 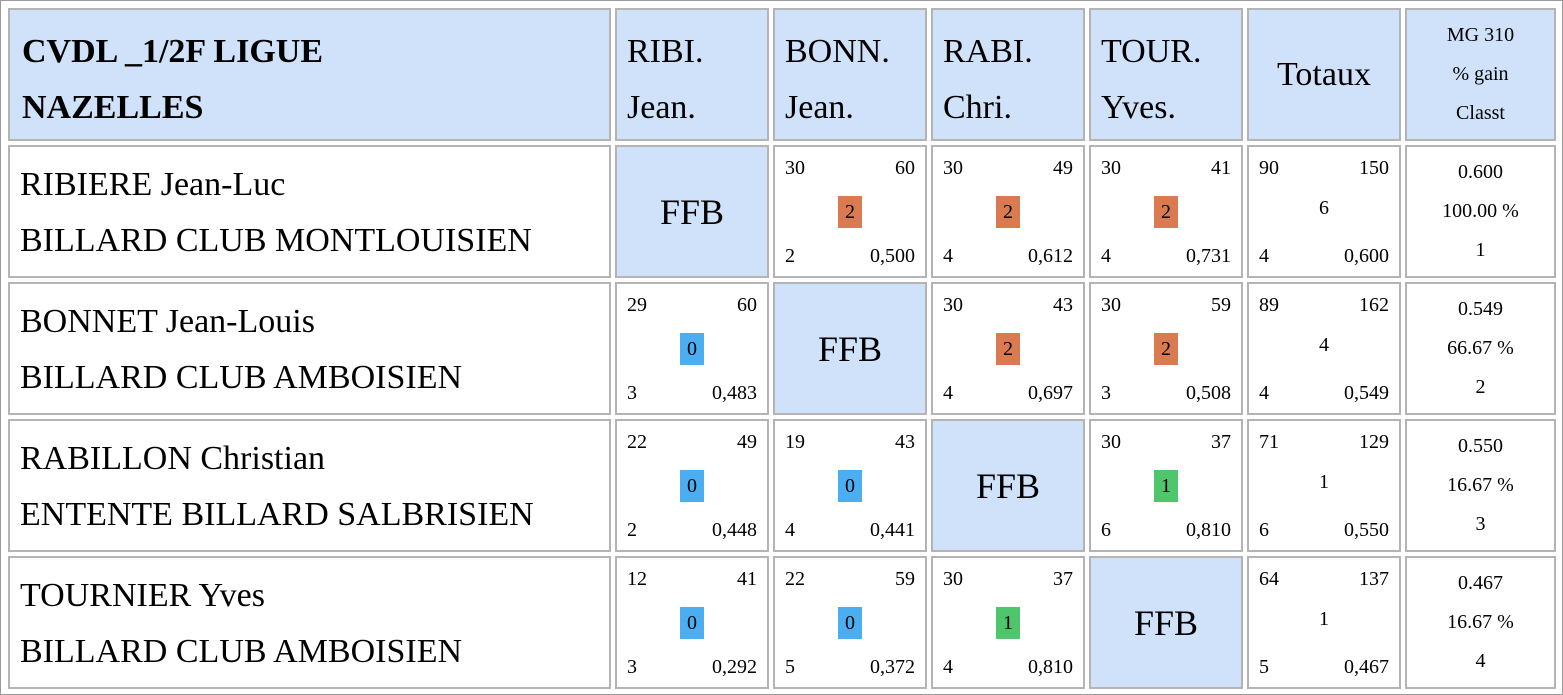 What do you see at coordinates (1324, 345) in the screenshot?
I see `total-match-points: 4` at bounding box center [1324, 345].